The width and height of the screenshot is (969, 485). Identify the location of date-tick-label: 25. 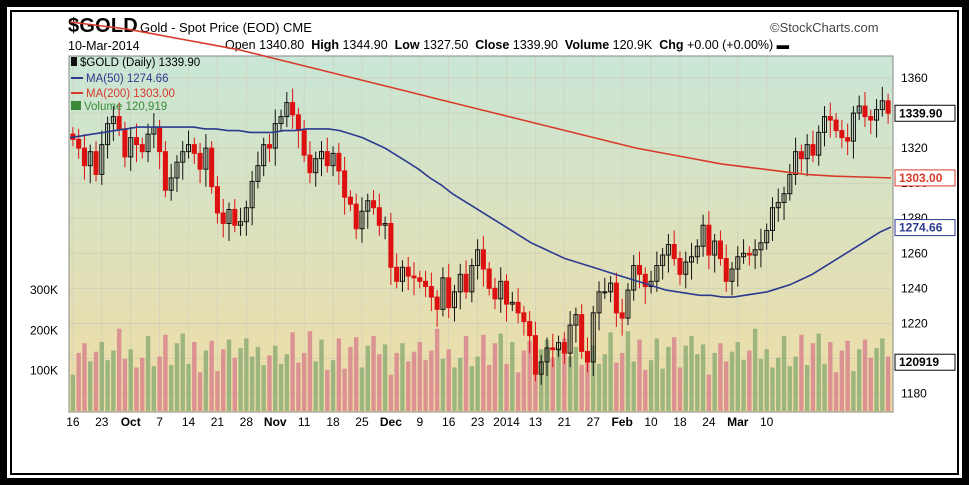
(362, 422).